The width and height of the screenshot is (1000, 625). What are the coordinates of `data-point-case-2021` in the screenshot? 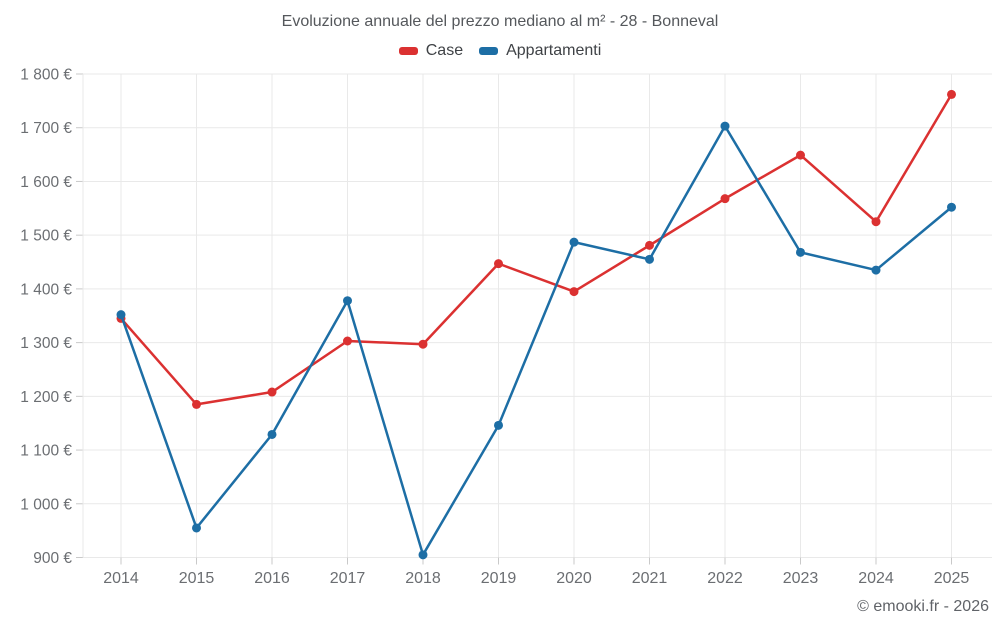 It's located at (649, 245).